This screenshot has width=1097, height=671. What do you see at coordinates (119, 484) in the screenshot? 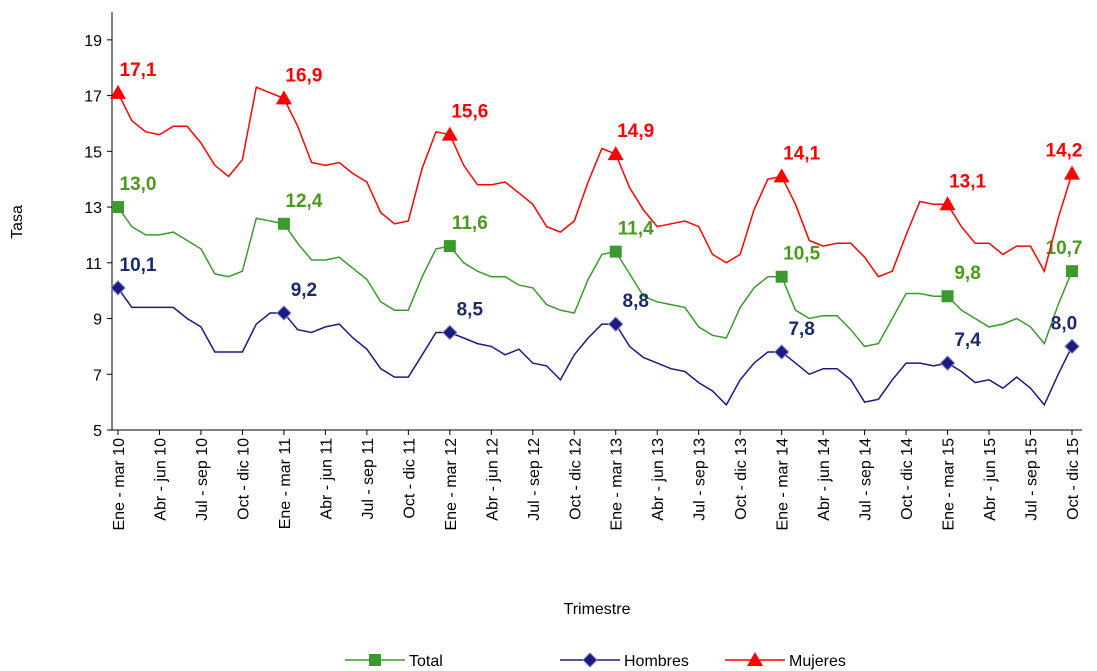
I see `x-tick-label: Ene - mar 10` at bounding box center [119, 484].